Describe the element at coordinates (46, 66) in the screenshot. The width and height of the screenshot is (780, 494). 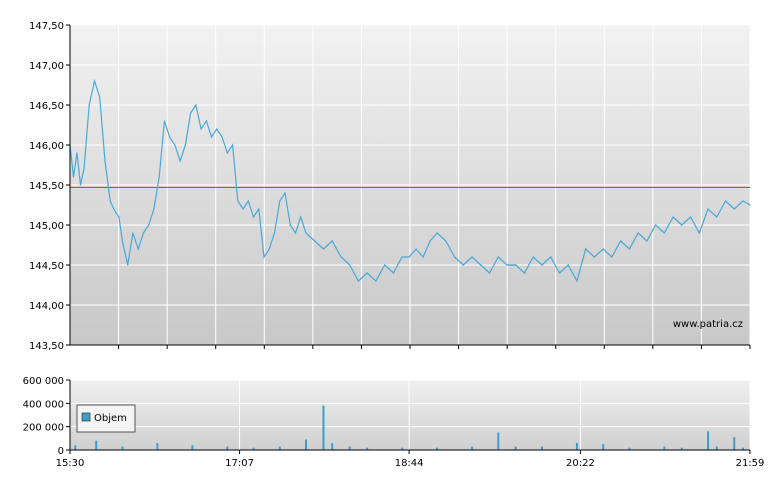
I see `price-y-tick-label: 147,00` at that location.